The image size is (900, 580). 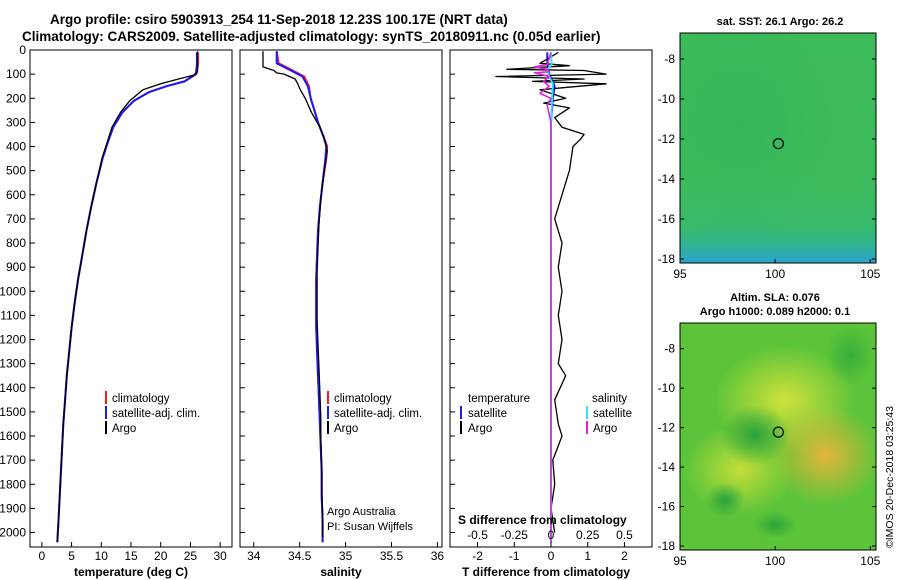 I want to click on depth-tick-label: 600, so click(x=16, y=195).